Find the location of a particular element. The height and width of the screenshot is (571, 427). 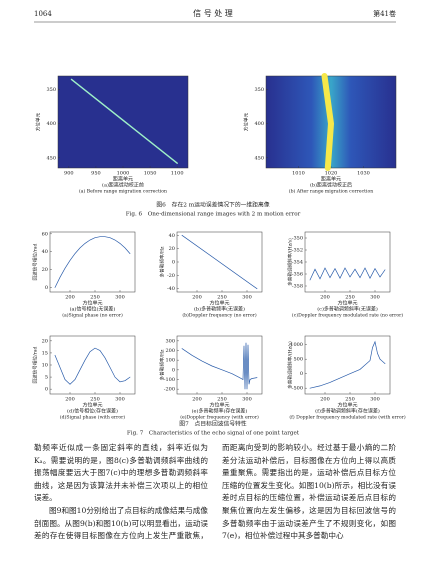

y-tick-label: 200 is located at coordinates (170, 351).